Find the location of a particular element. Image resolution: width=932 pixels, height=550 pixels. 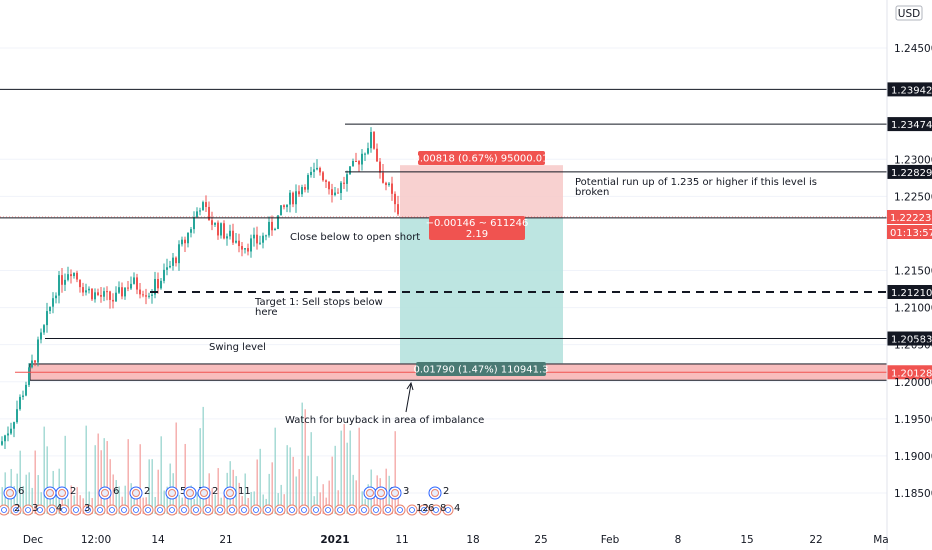

last-price: 1.22223 is located at coordinates (910, 218).